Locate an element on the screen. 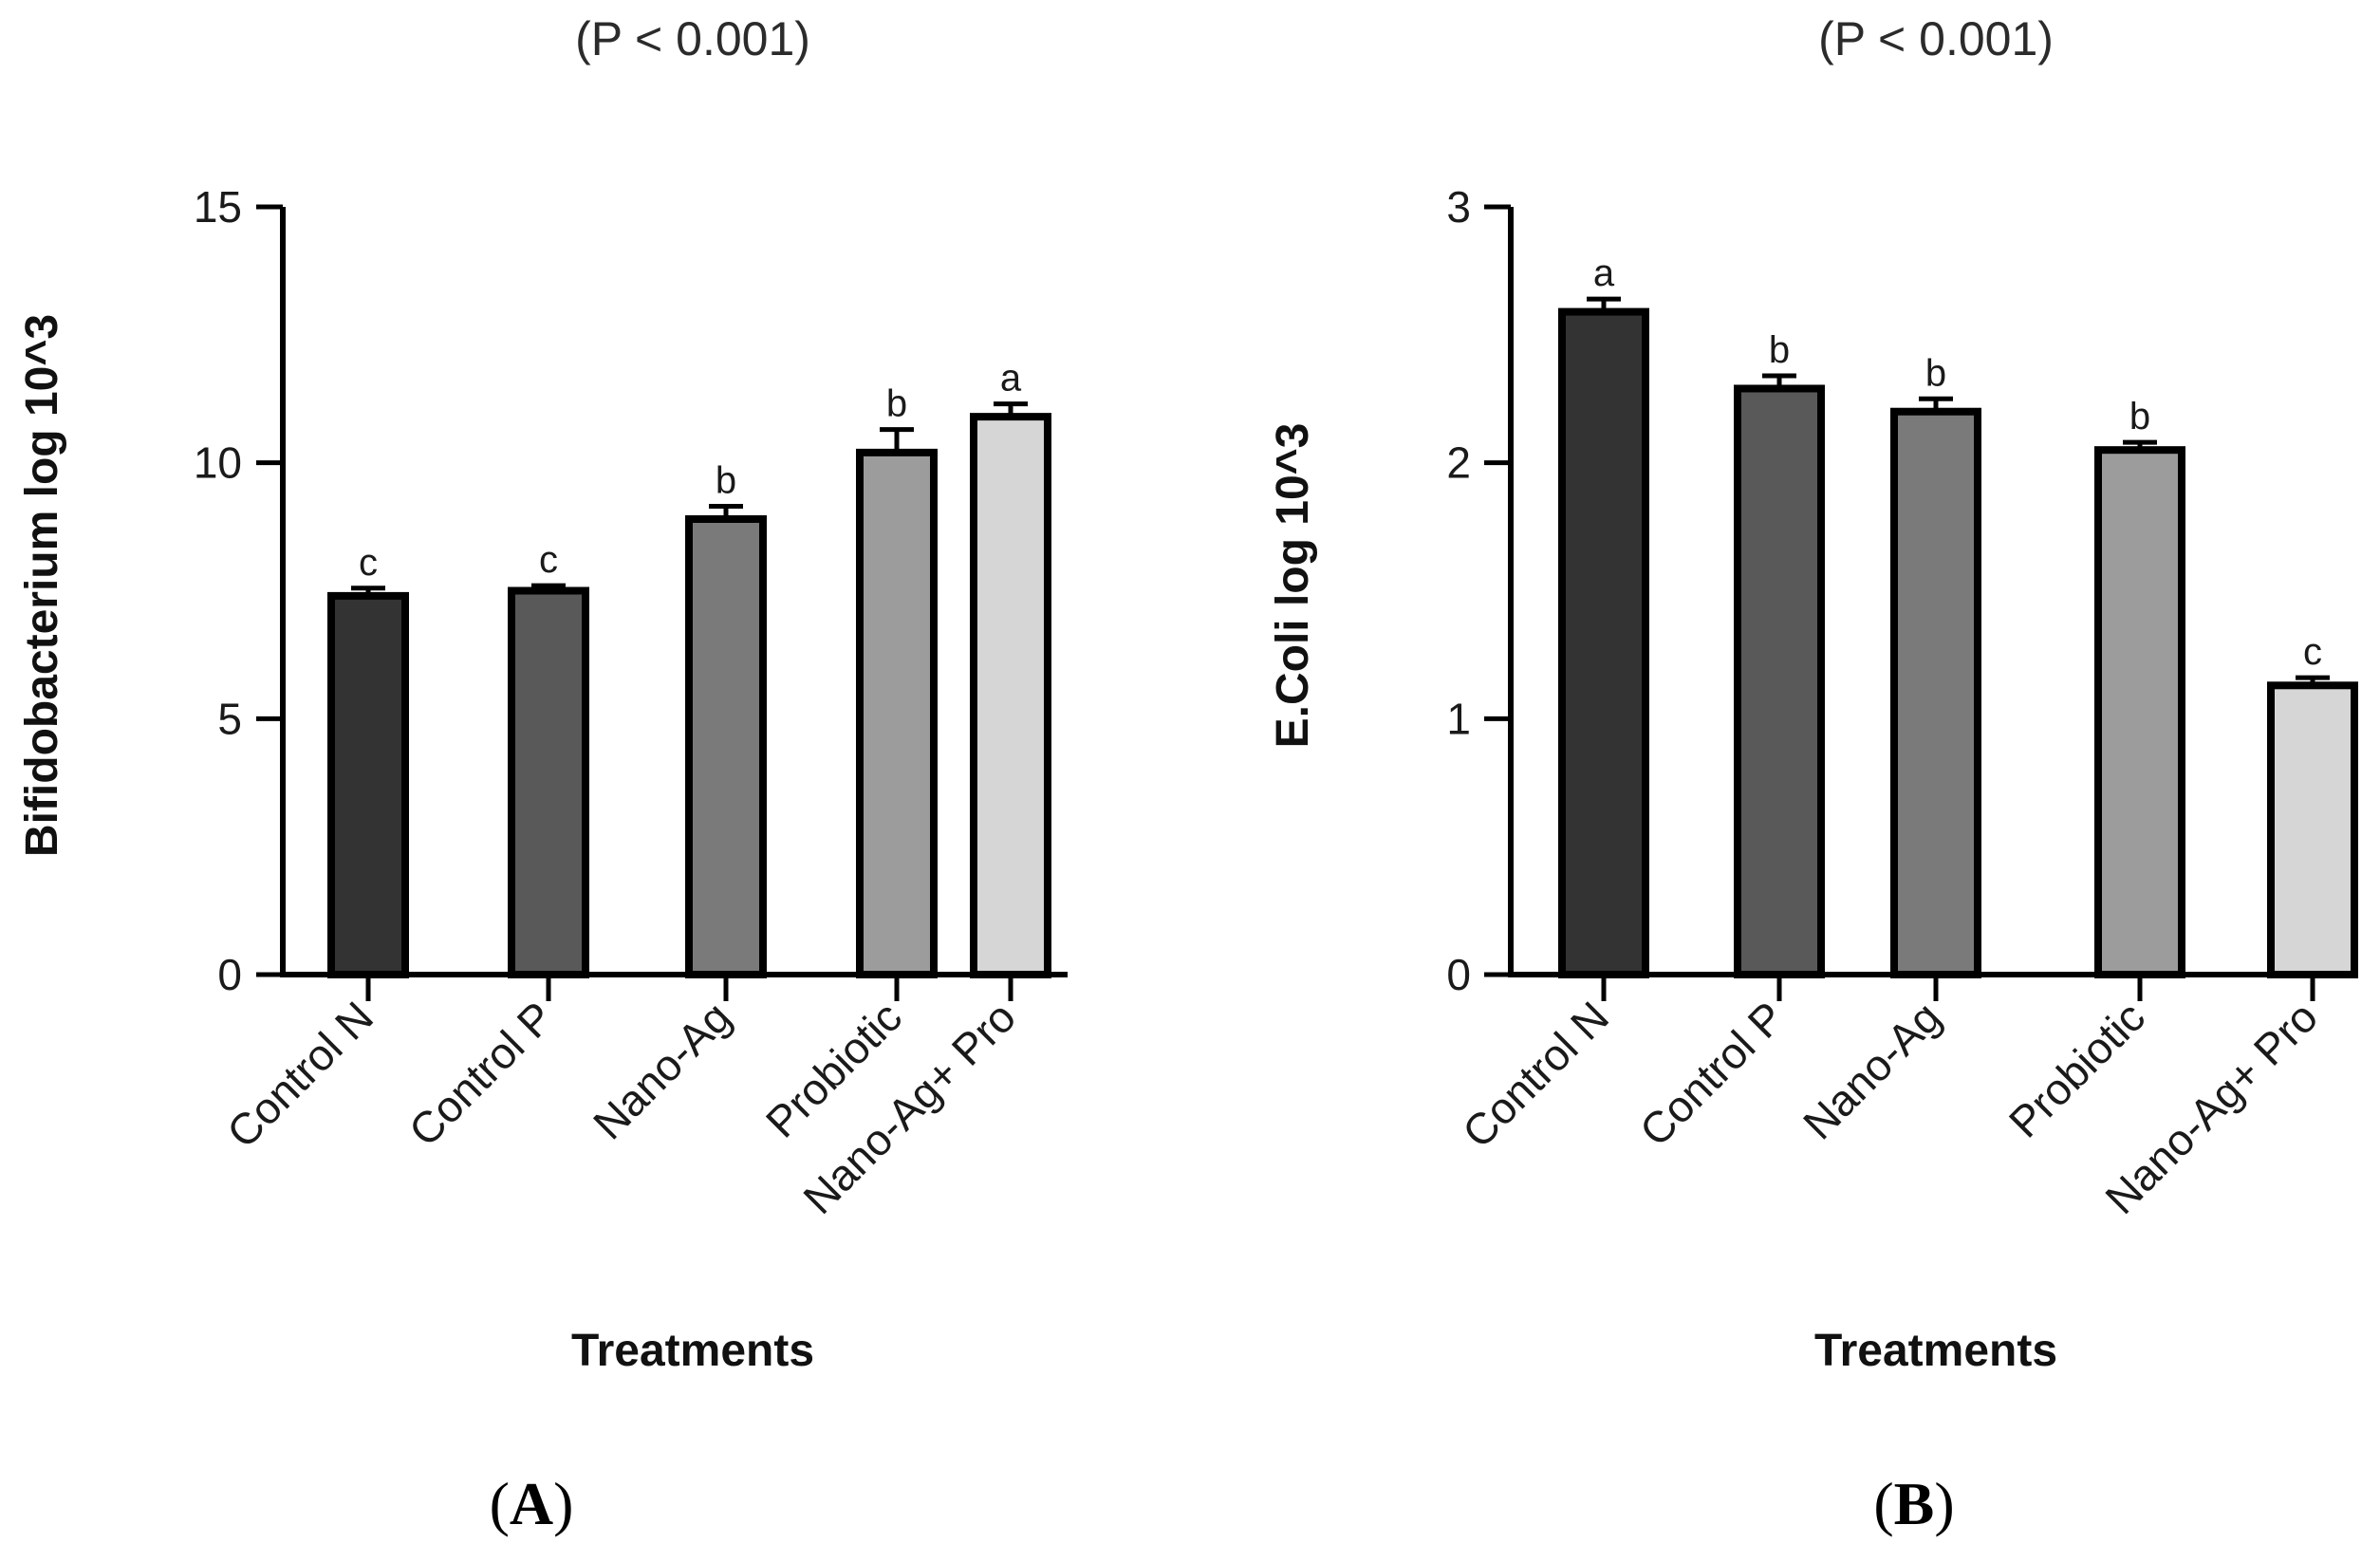  chart-b-title: (P < 0.001) is located at coordinates (1936, 38).